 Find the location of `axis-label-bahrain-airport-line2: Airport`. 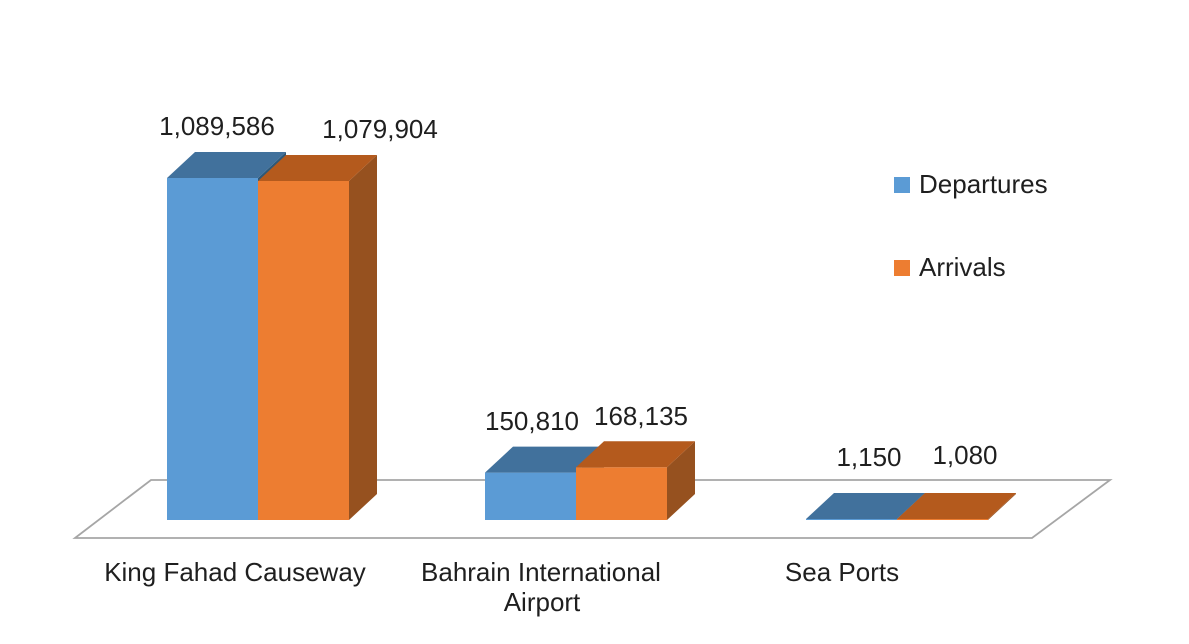

axis-label-bahrain-airport-line2: Airport is located at coordinates (542, 602).